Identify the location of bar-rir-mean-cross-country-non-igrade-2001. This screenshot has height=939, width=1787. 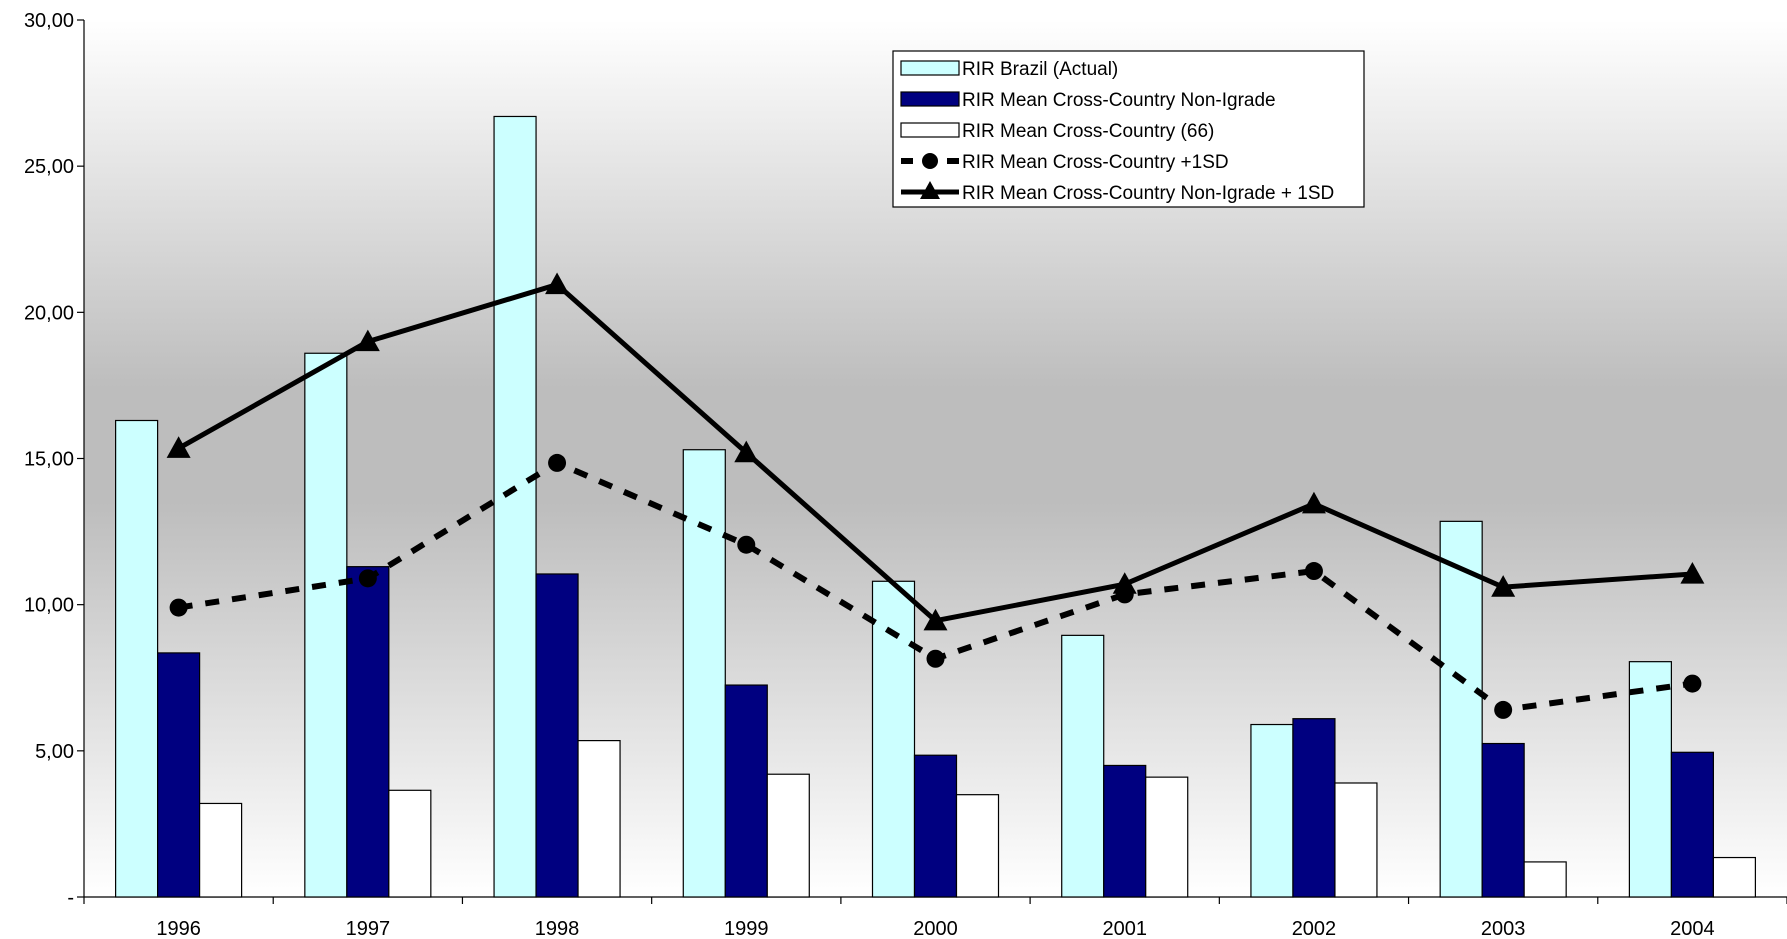
(1125, 831).